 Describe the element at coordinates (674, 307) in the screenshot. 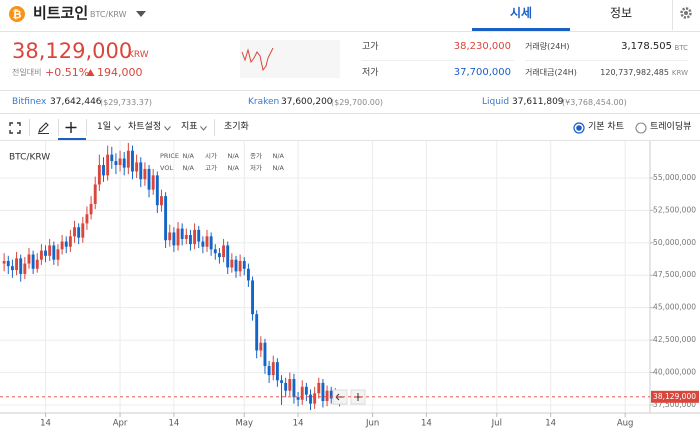

I see `y-tick-label: 45,000,000` at that location.